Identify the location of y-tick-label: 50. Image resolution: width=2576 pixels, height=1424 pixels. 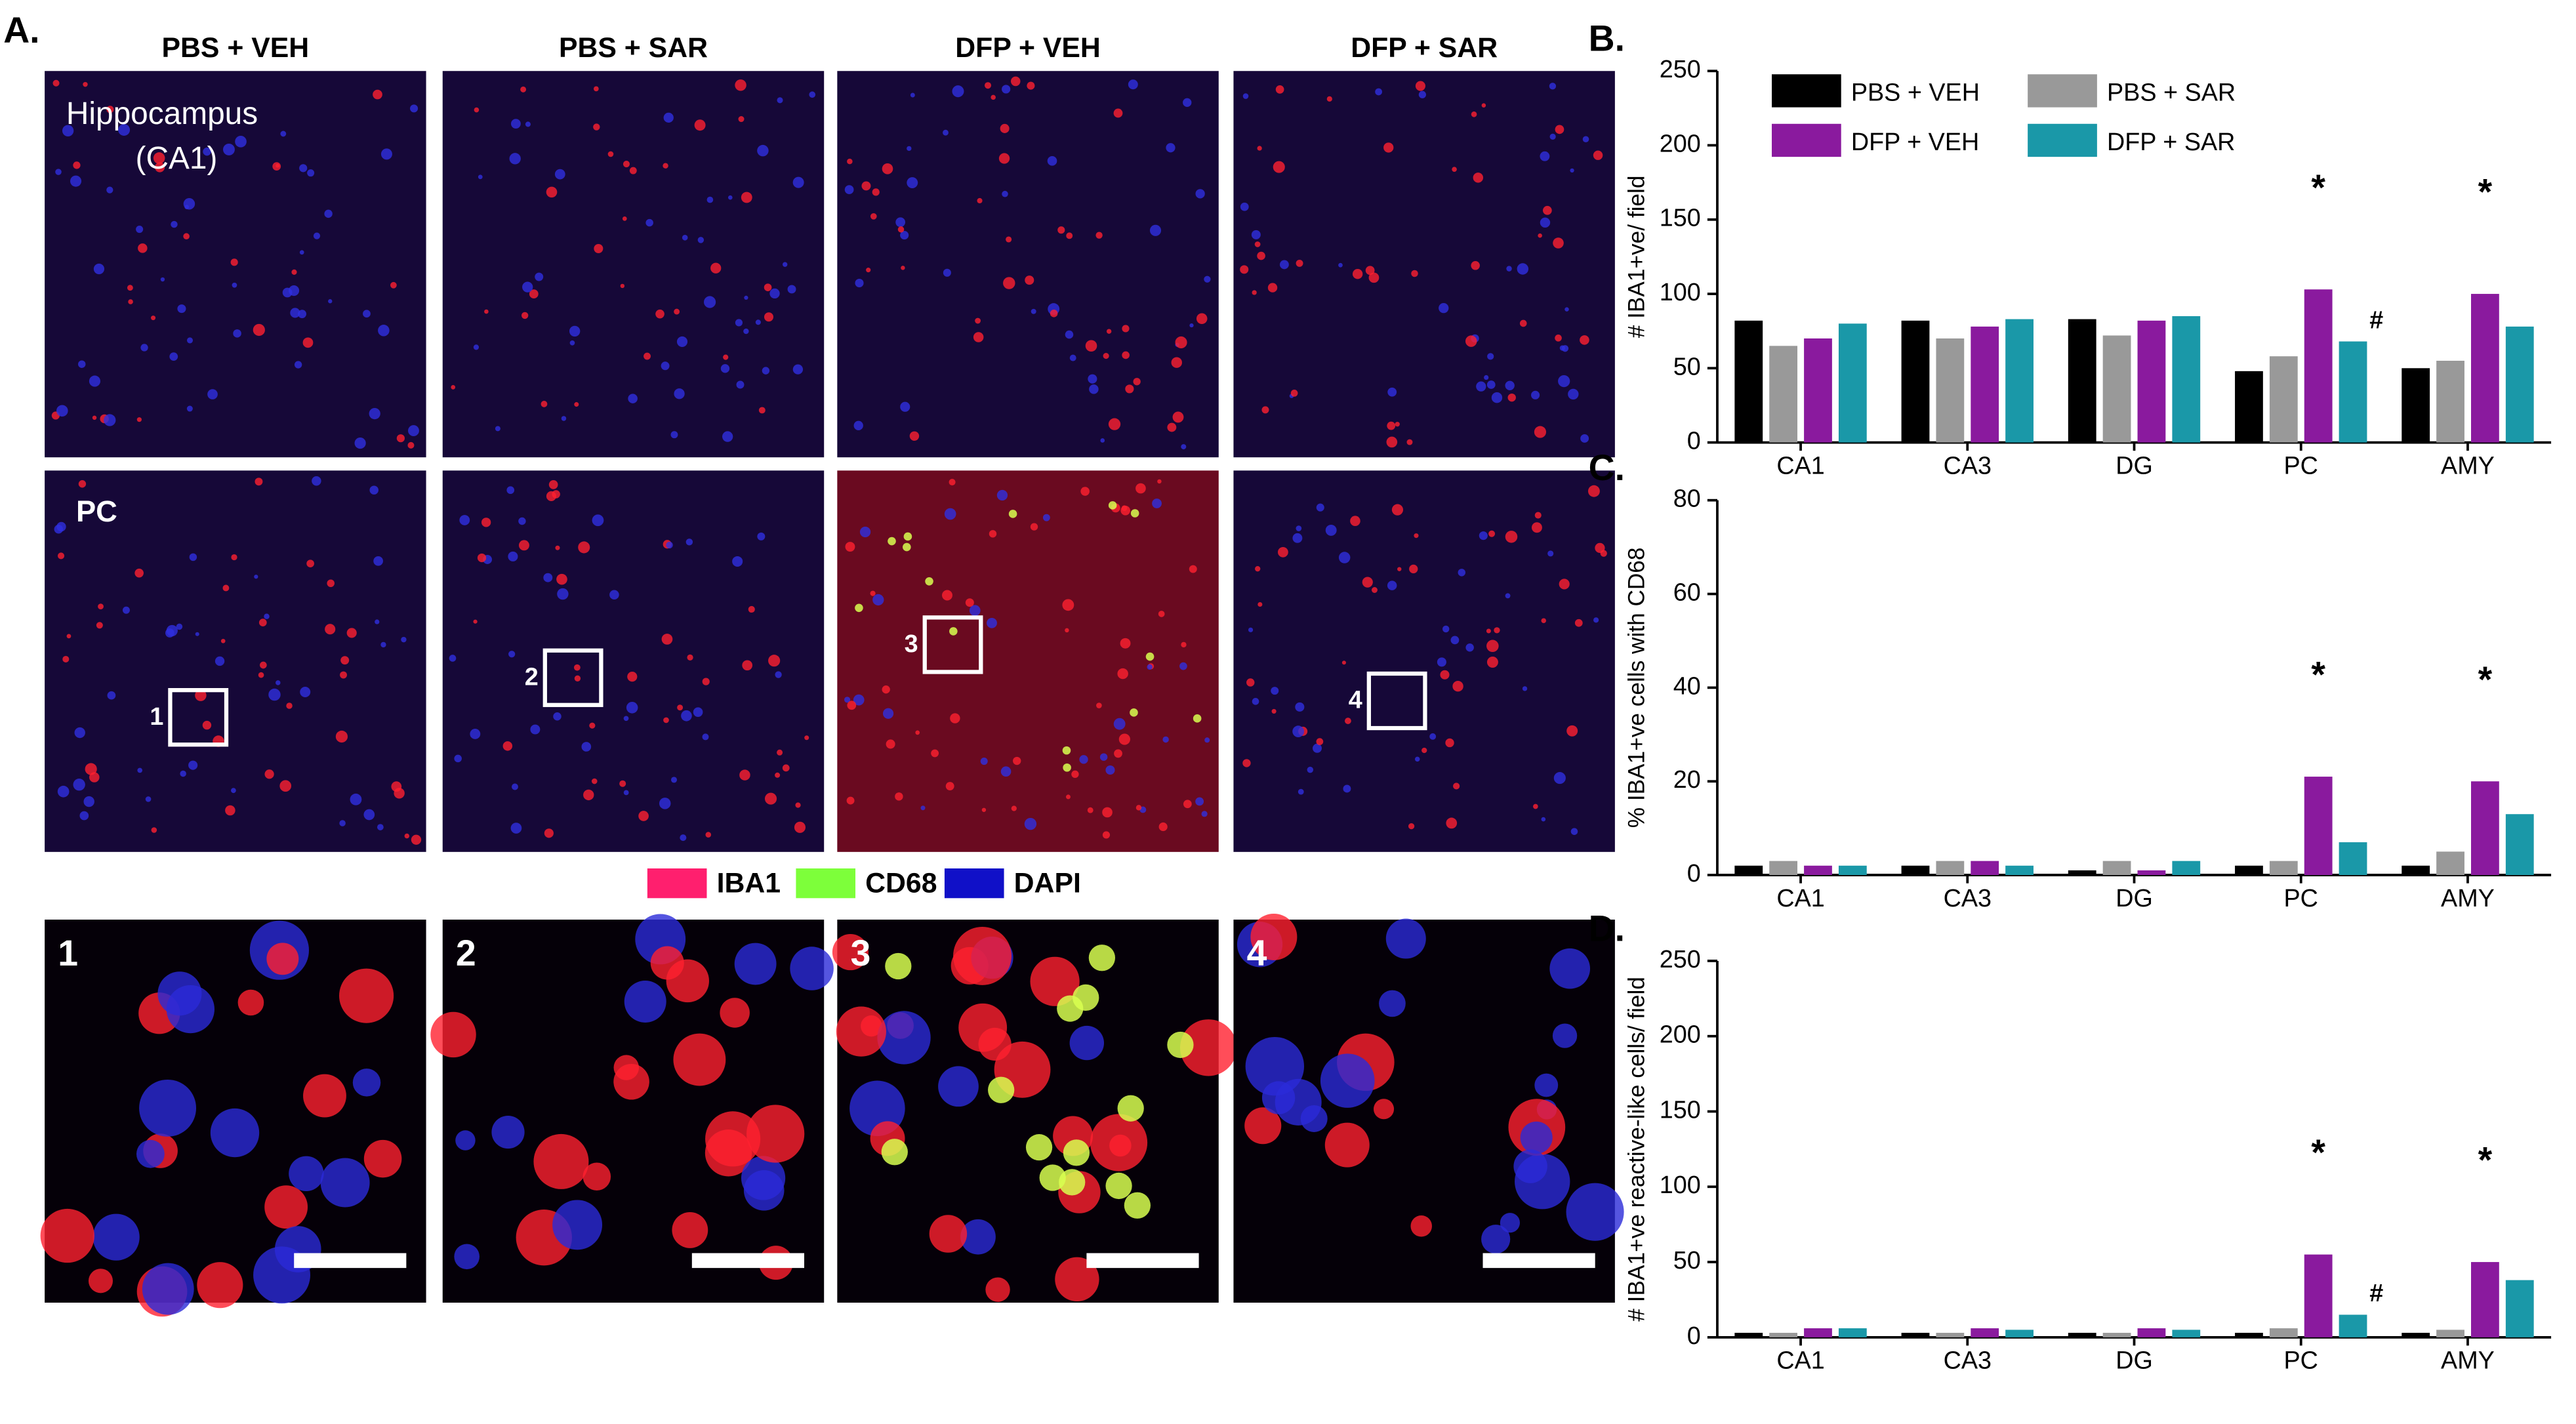
(1687, 1260).